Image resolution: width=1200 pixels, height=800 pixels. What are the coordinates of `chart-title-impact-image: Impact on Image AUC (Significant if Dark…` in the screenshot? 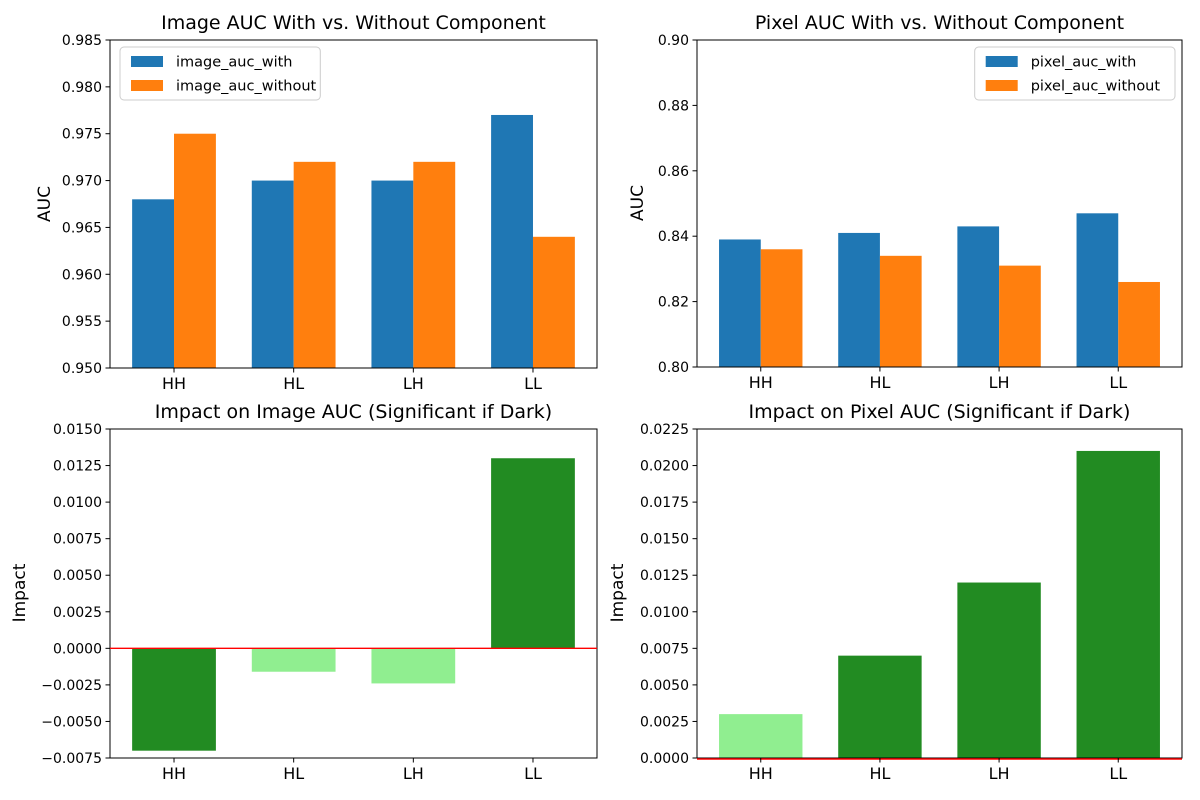 It's located at (353, 412).